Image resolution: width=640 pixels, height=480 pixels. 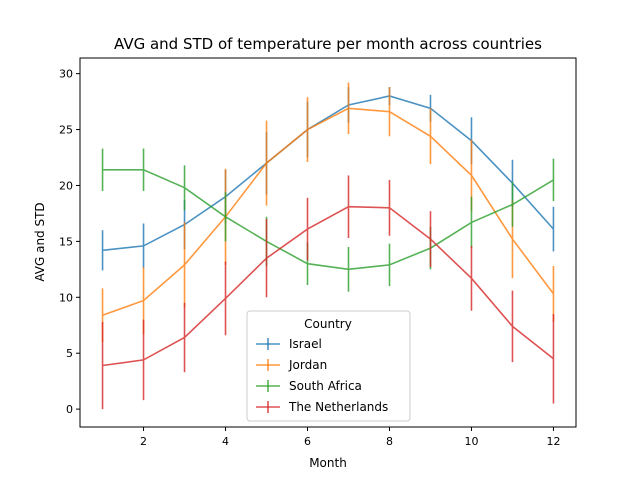 I want to click on y-axis: 0 5 10 15 20 25 30, so click(x=69, y=242).